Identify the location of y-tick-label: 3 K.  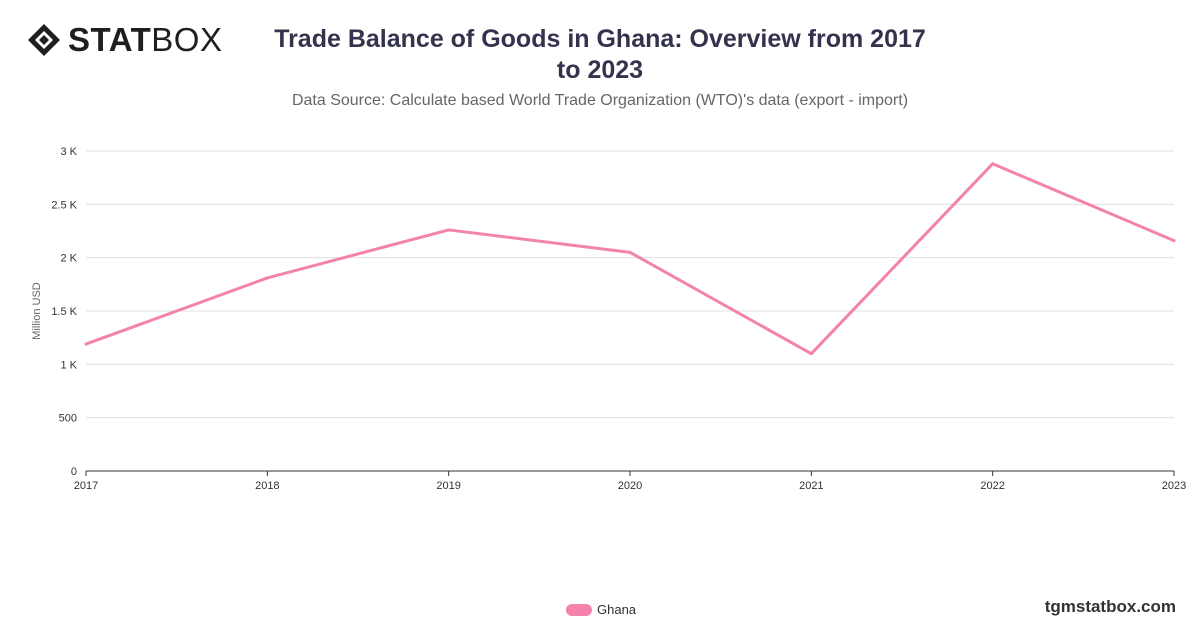
(68, 152).